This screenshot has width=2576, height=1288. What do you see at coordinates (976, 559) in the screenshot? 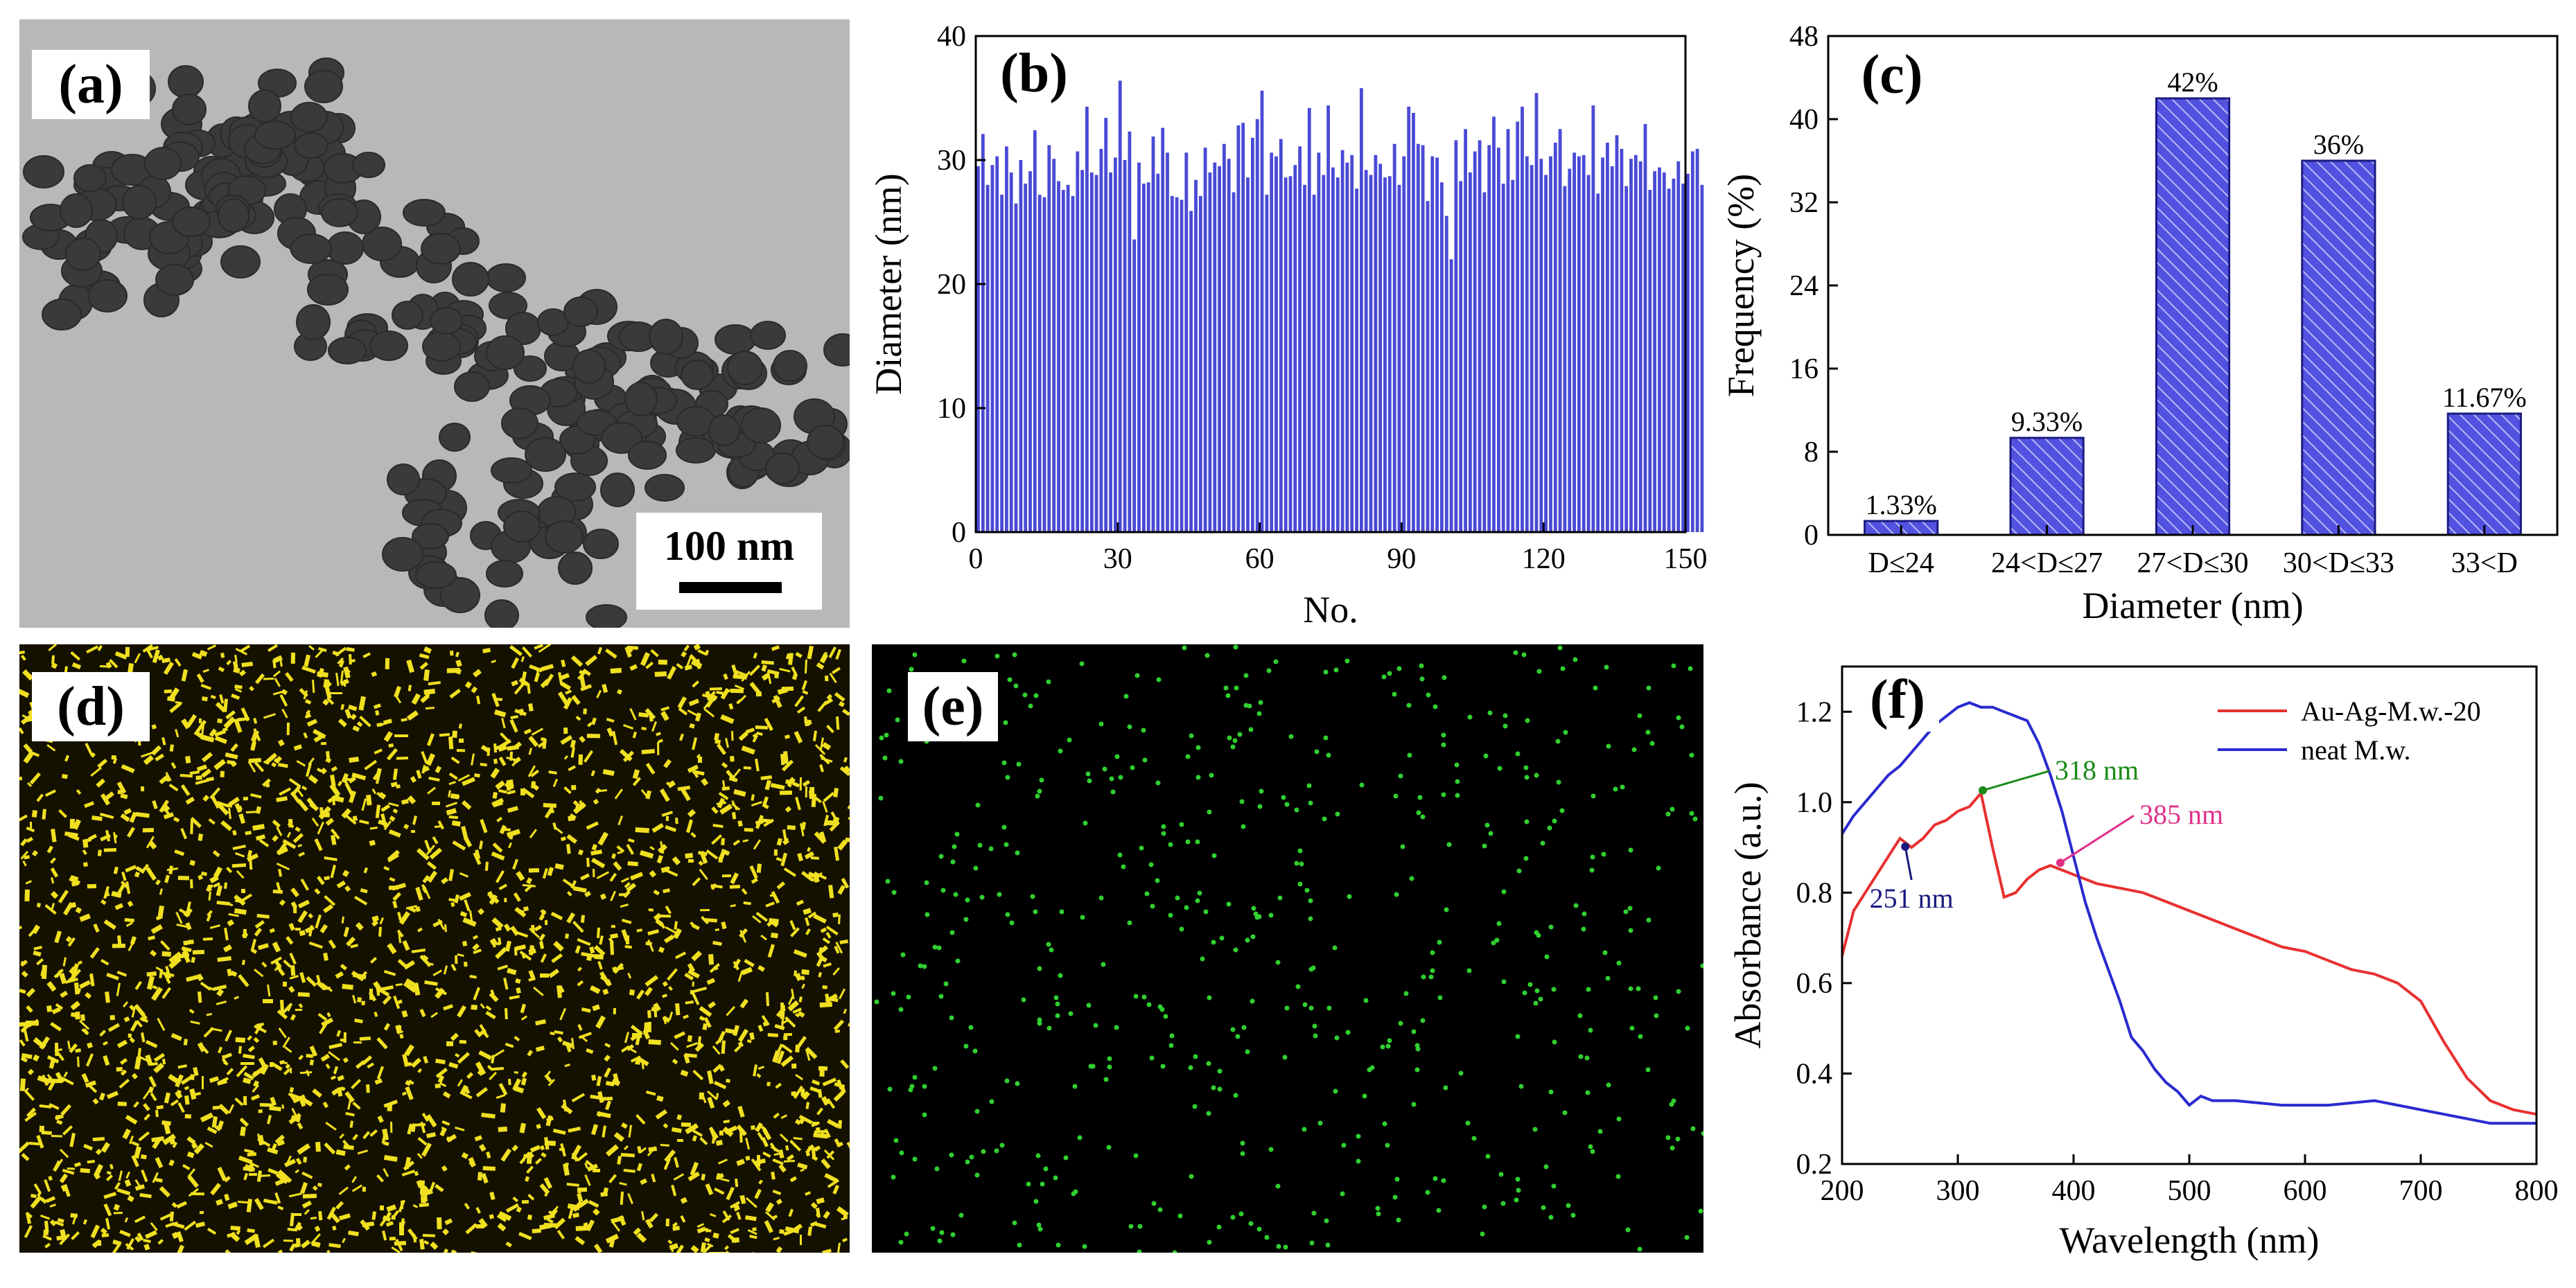
I see `x-tick-label-b: 0` at bounding box center [976, 559].